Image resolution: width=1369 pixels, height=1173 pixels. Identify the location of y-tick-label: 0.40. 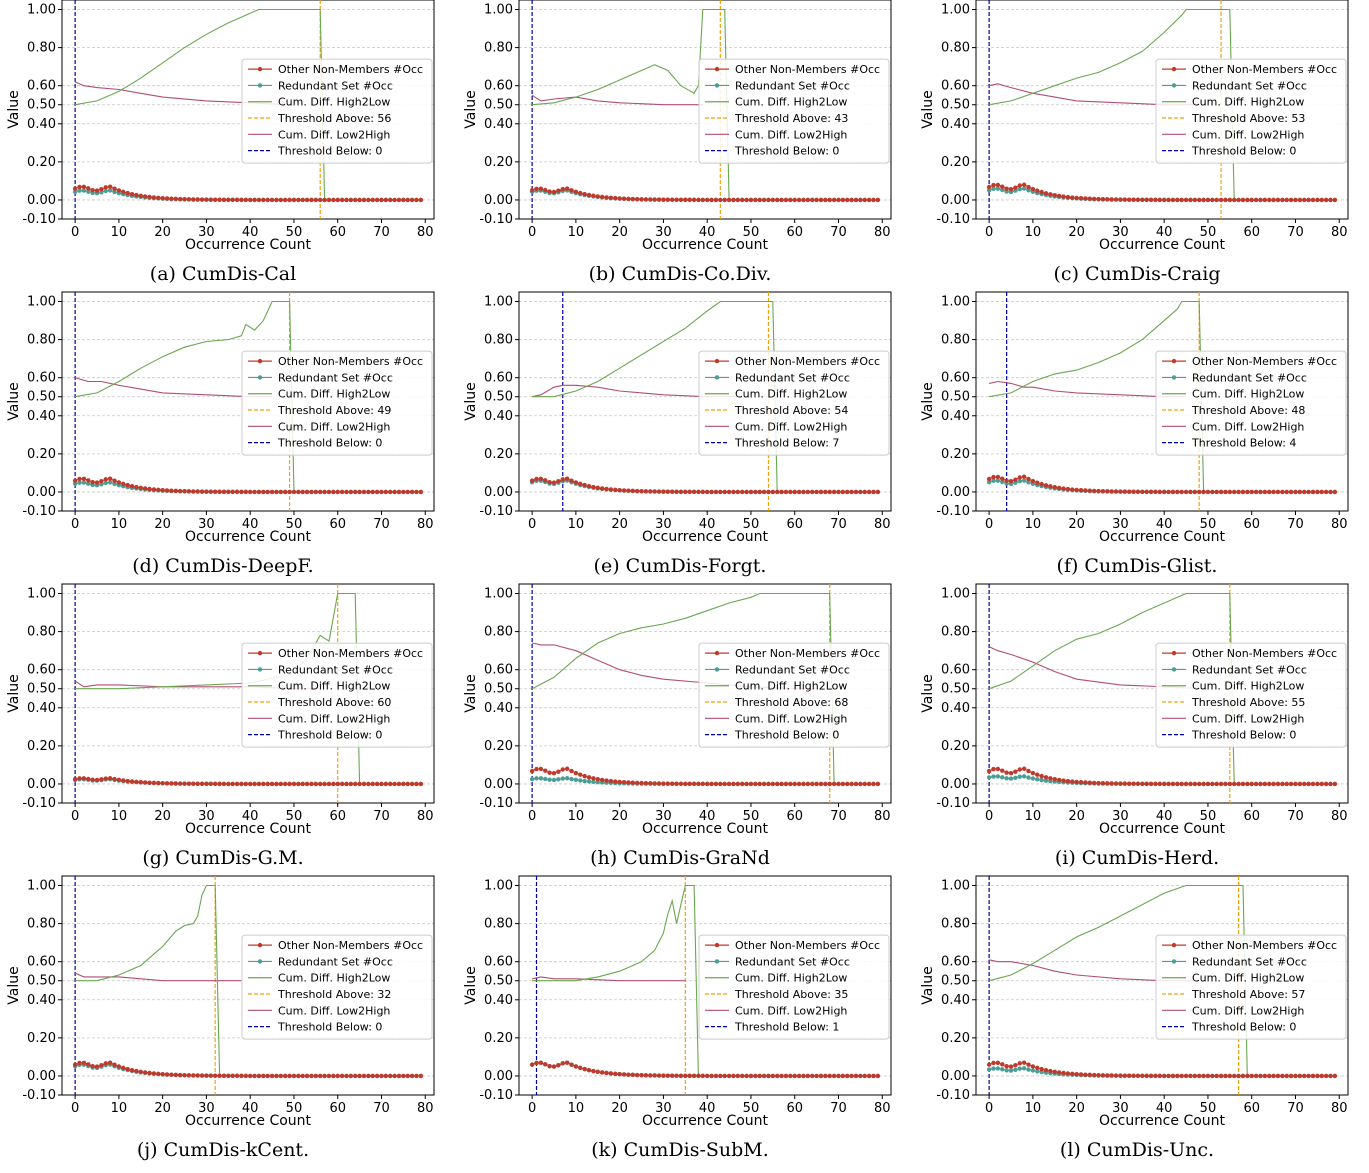
(498, 416).